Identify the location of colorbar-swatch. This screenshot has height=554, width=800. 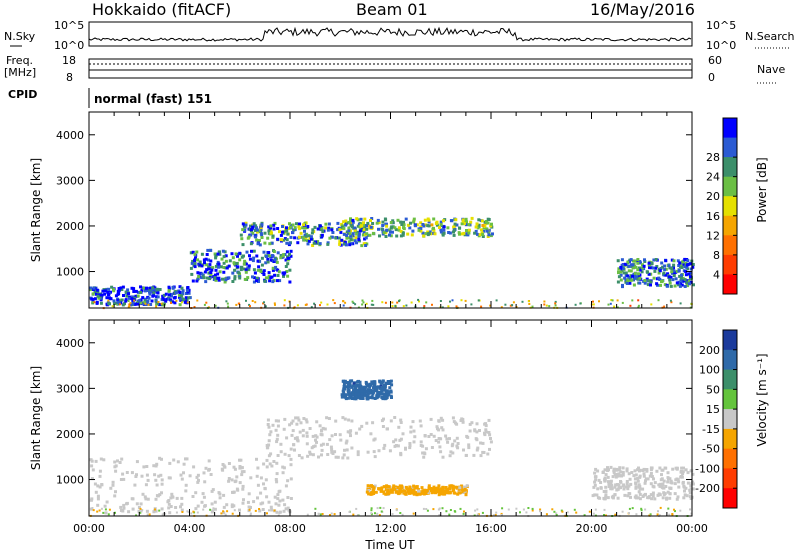
(730, 264).